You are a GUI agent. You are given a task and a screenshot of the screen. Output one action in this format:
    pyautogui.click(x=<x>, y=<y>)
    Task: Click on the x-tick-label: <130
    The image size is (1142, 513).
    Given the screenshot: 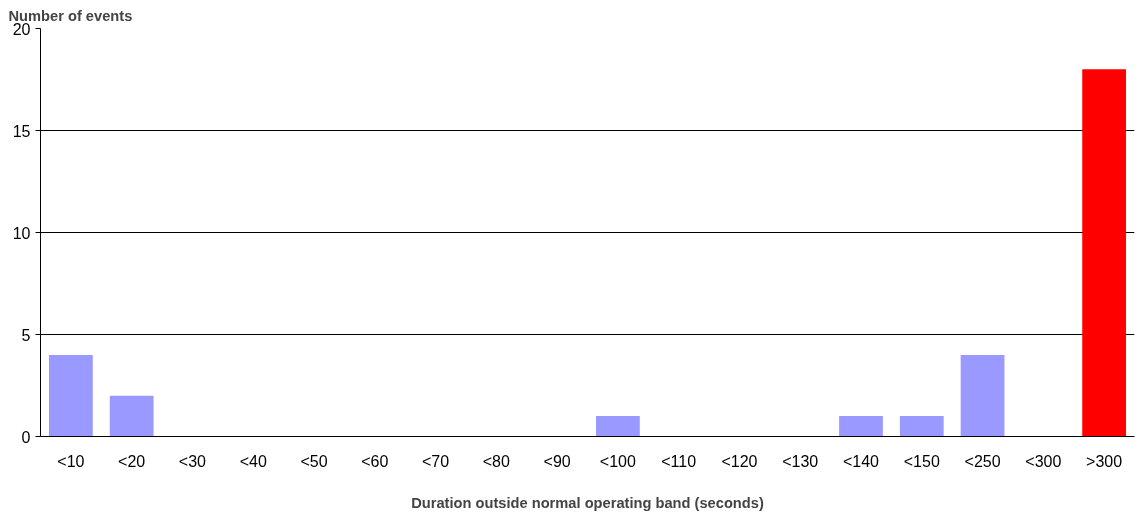 What is the action you would take?
    pyautogui.click(x=800, y=461)
    